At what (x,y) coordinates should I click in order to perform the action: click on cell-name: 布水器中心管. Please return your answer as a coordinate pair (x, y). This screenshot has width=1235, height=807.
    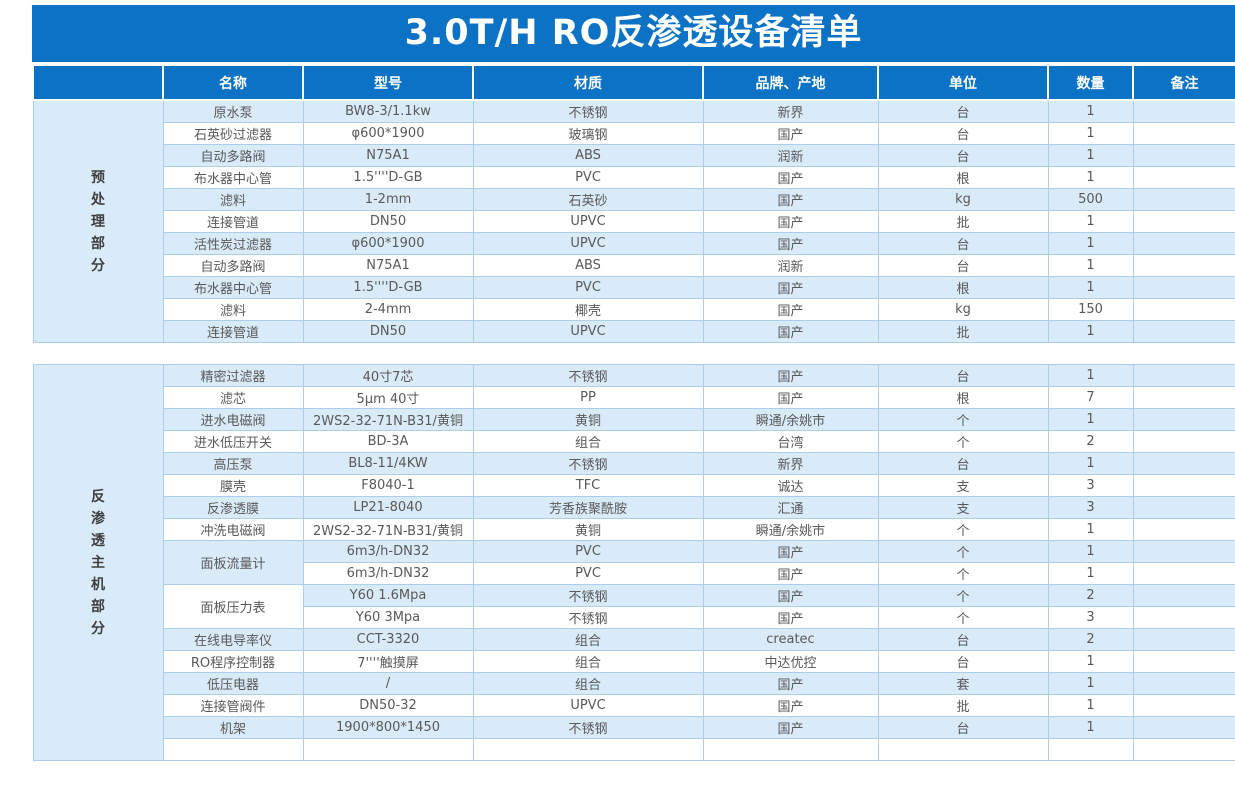
    Looking at the image, I should click on (233, 177).